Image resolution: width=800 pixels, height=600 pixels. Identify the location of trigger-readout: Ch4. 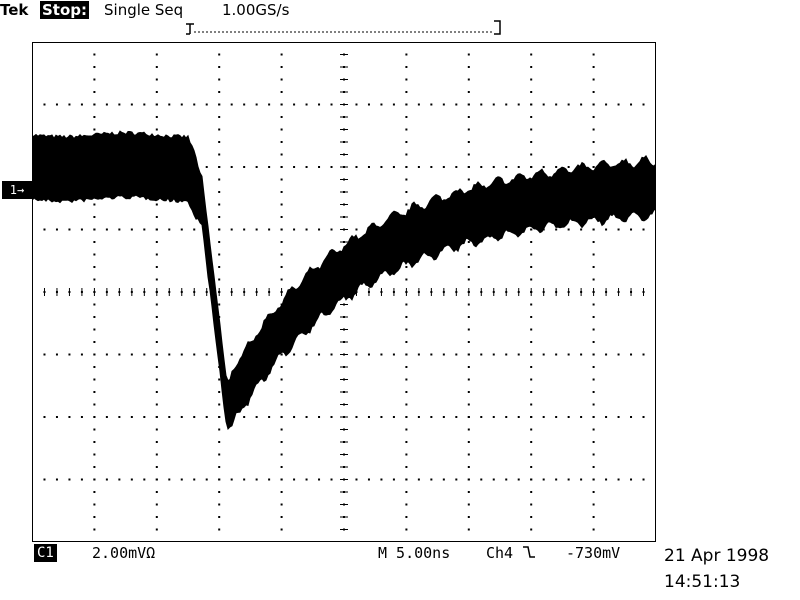
(511, 553).